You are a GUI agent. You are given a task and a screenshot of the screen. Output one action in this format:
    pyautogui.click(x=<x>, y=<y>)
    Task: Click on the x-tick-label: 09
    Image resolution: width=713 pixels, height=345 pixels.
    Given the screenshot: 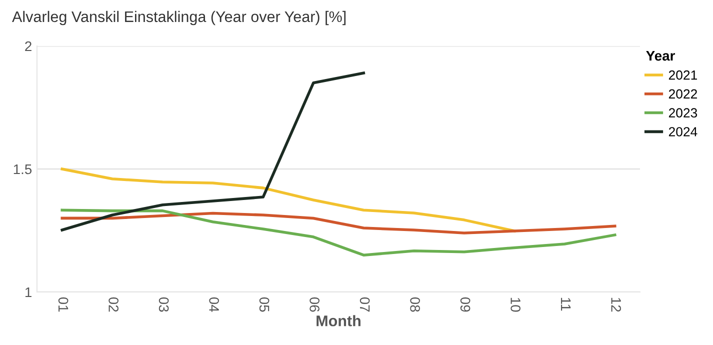 What is the action you would take?
    pyautogui.click(x=465, y=304)
    